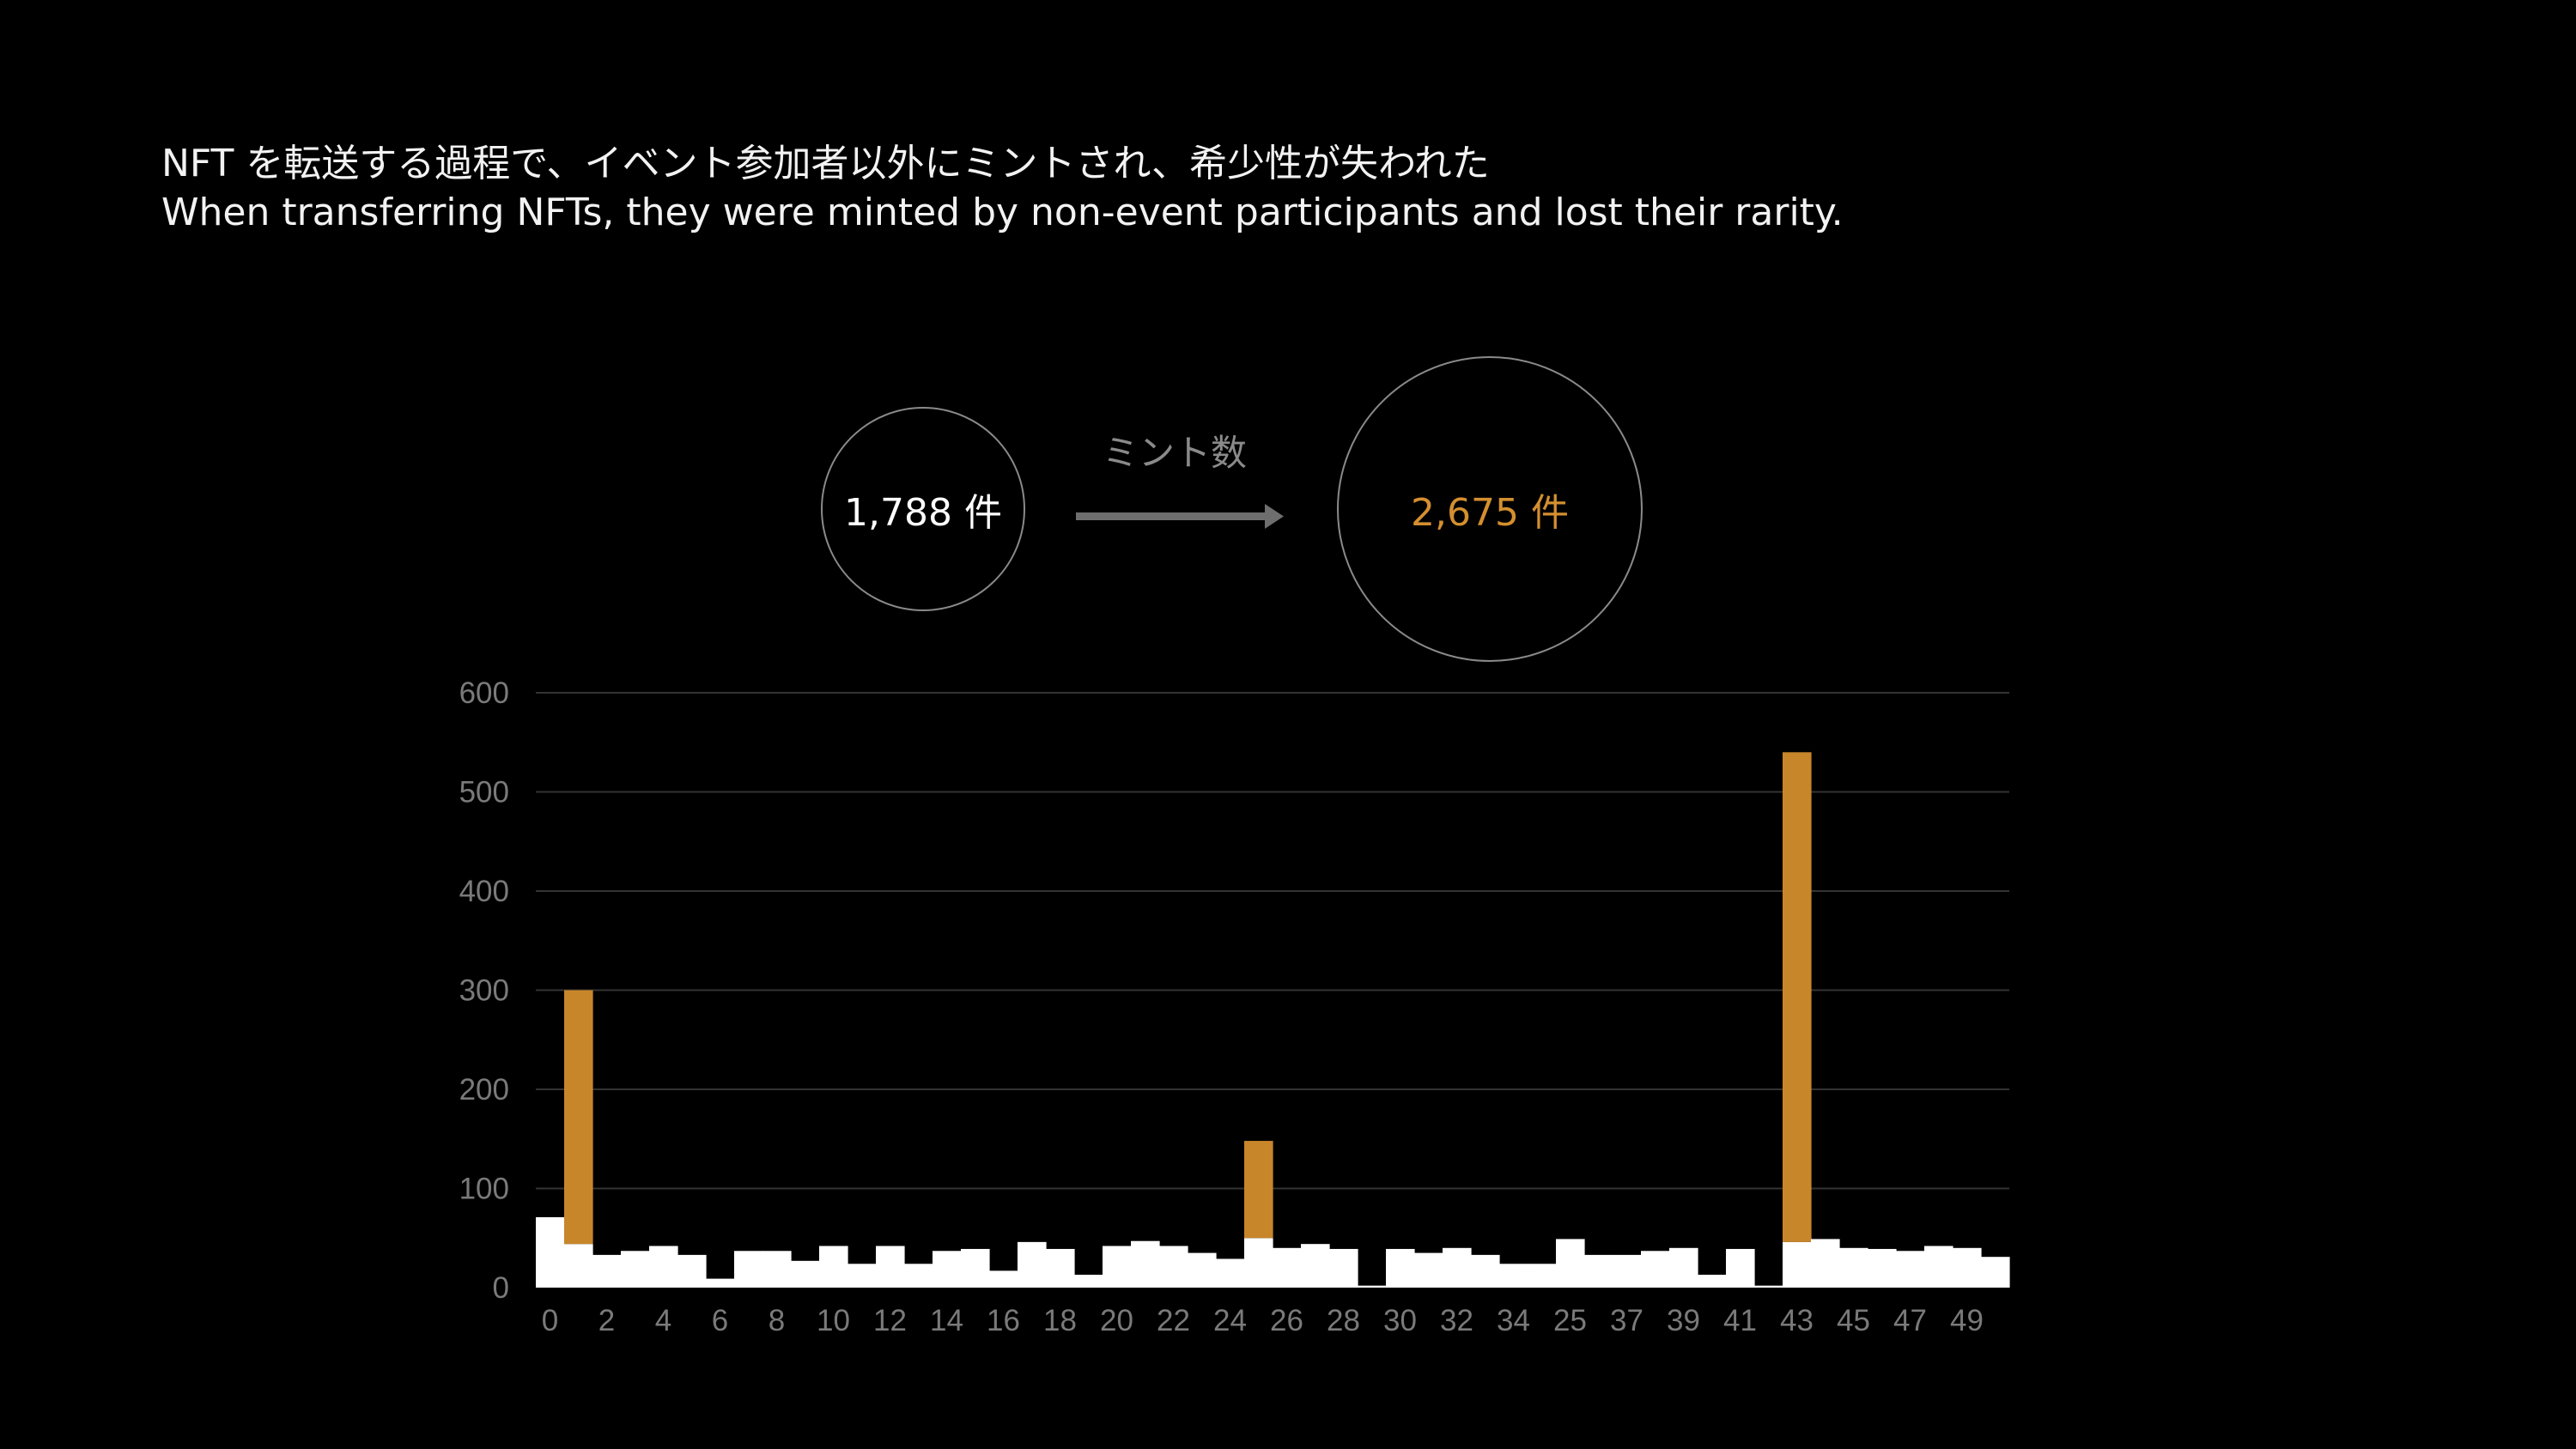 The image size is (2576, 1449). I want to click on x-tick-label: 2, so click(607, 1320).